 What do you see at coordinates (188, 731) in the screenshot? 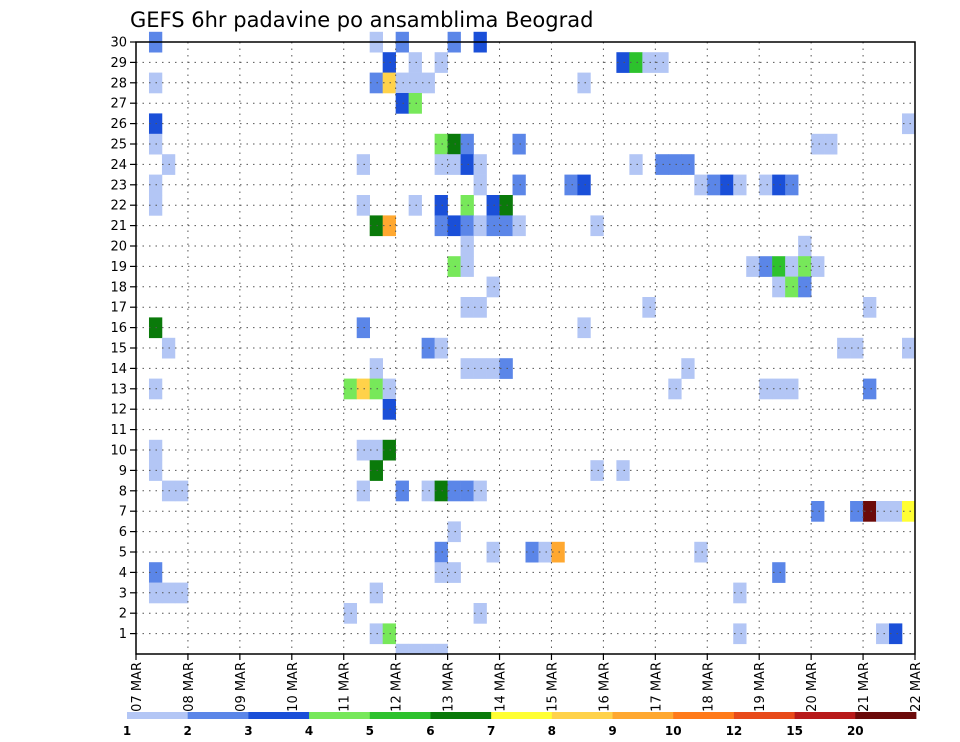
I see `legend-label: 2` at bounding box center [188, 731].